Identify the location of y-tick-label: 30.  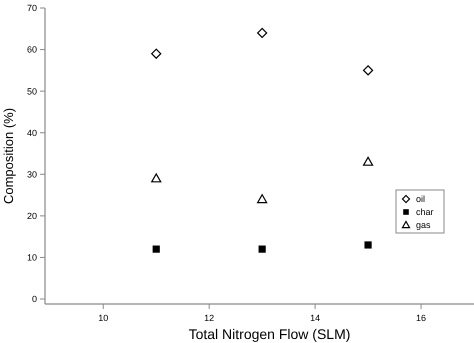
(31, 174).